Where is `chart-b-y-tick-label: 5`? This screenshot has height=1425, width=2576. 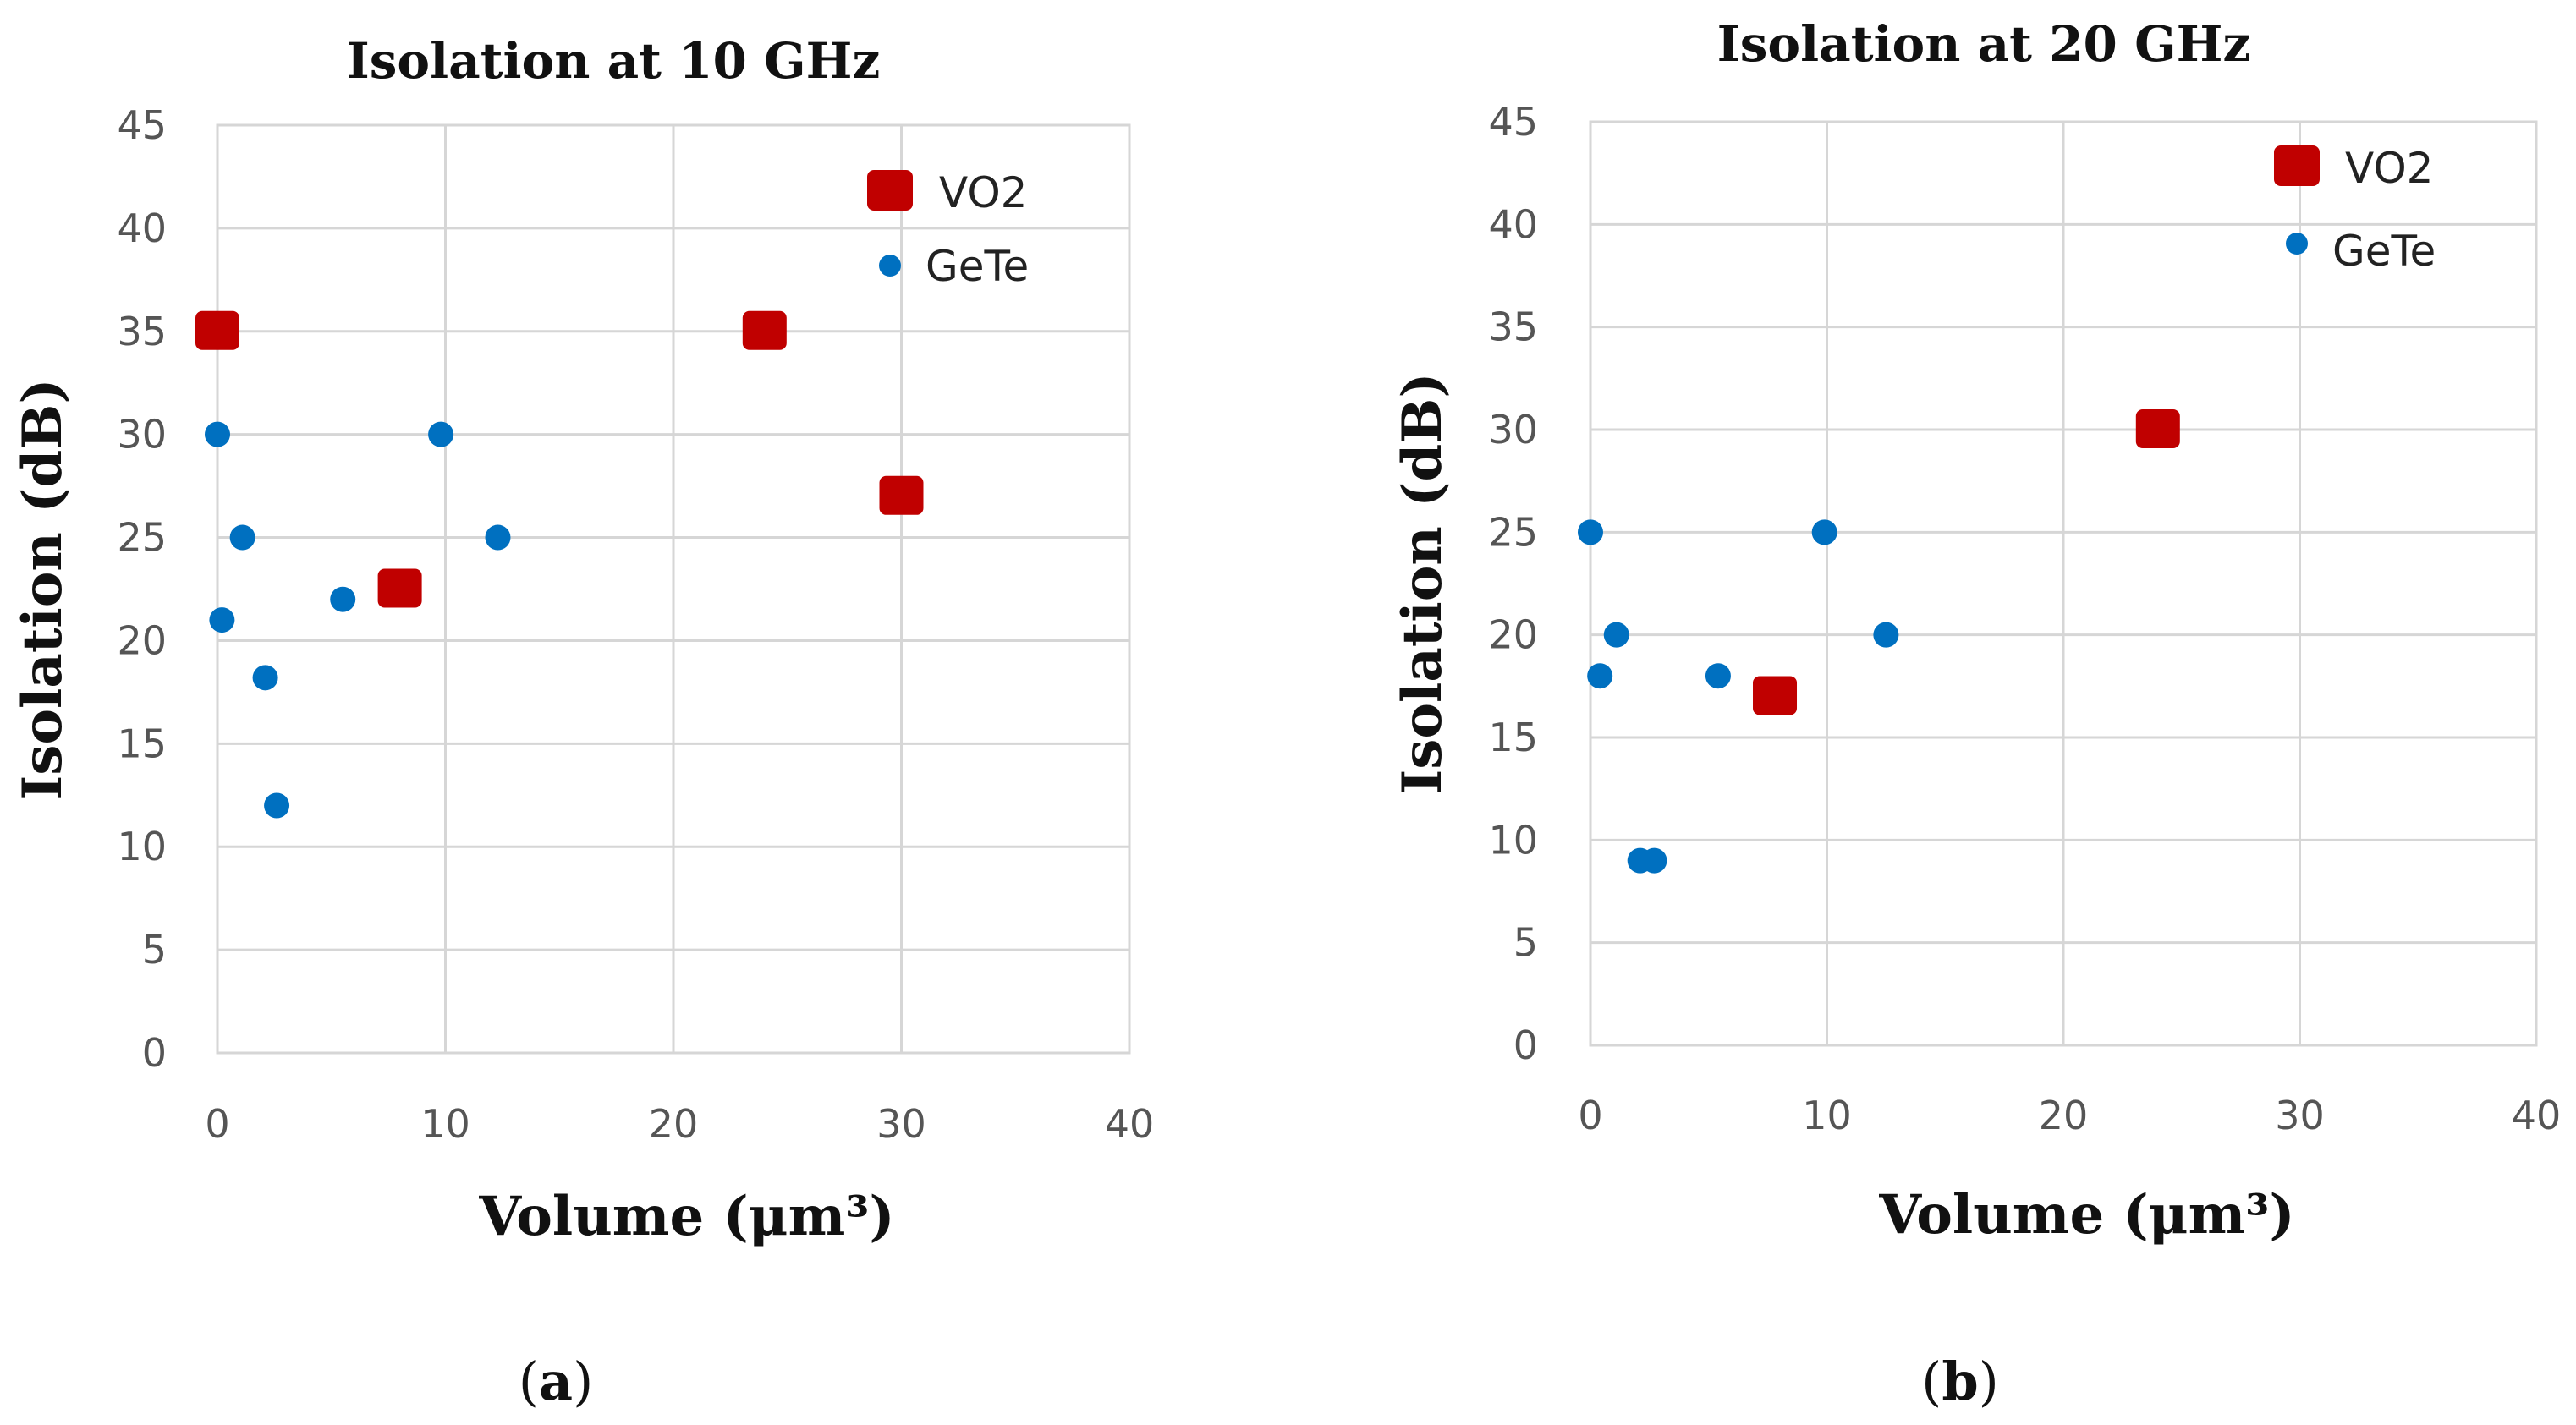
chart-b-y-tick-label: 5 is located at coordinates (1526, 943).